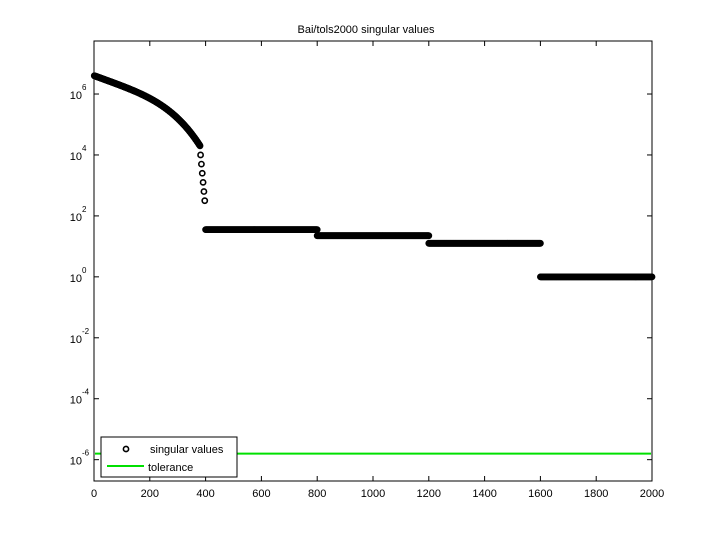  I want to click on x-tick-label: 1600, so click(540, 494).